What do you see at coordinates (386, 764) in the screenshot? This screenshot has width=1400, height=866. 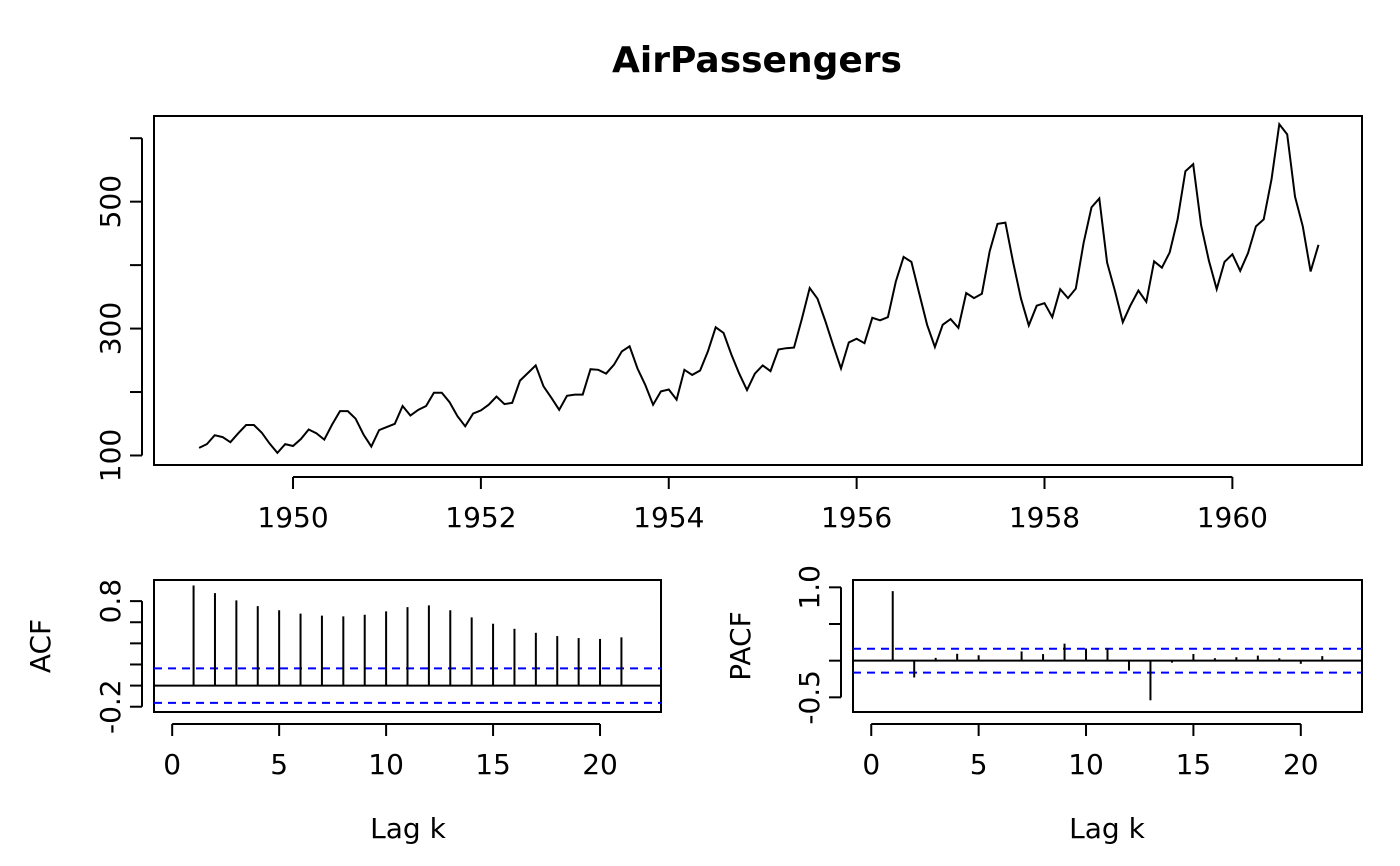 I see `acf-x-tick-label: 10` at bounding box center [386, 764].